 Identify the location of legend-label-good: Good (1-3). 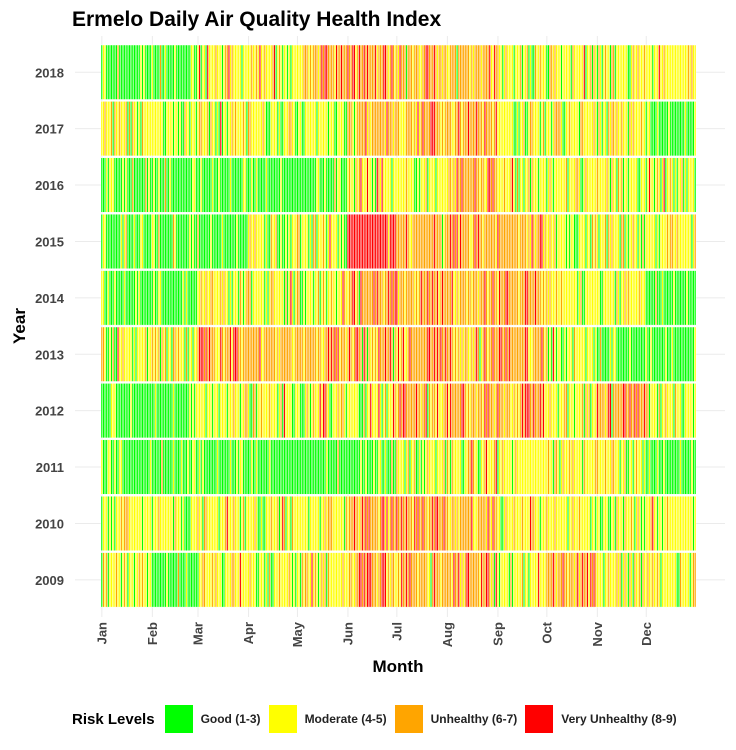
(230, 719).